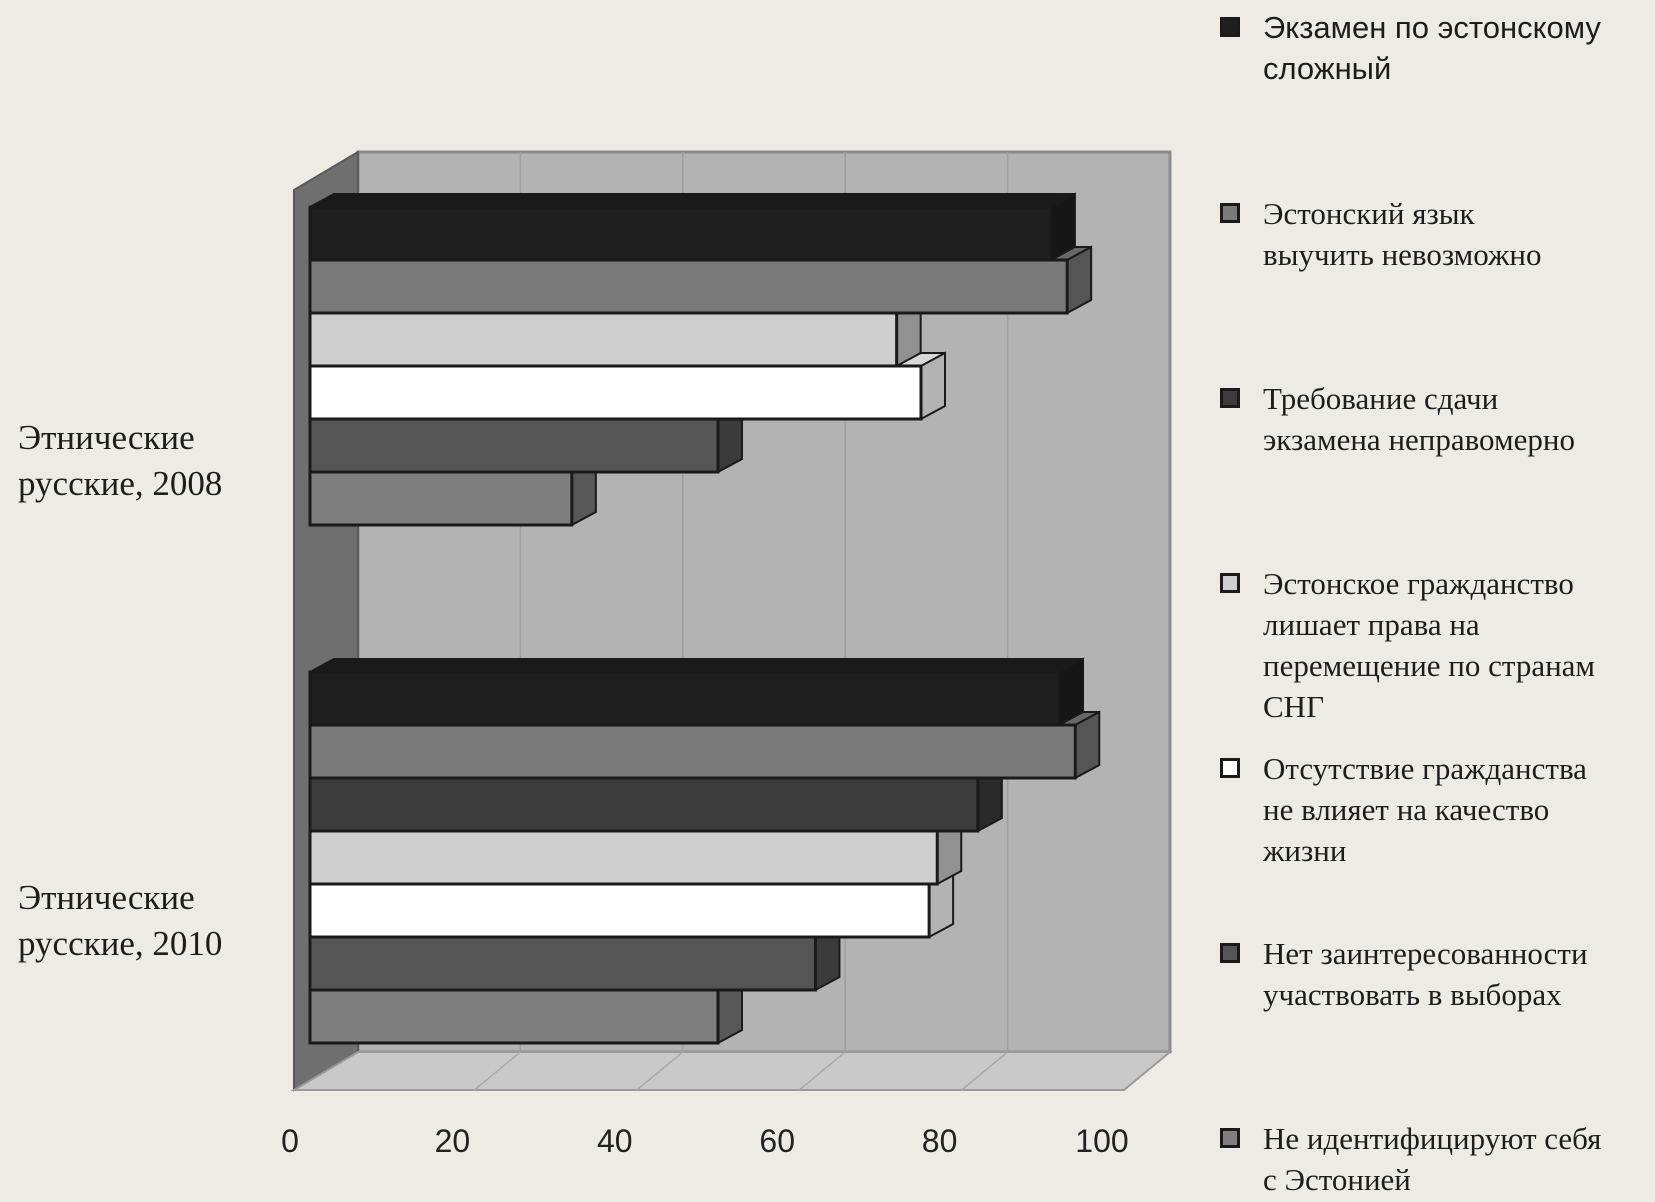 Image resolution: width=1655 pixels, height=1202 pixels. I want to click on x-tick-label: 0, so click(290, 1141).